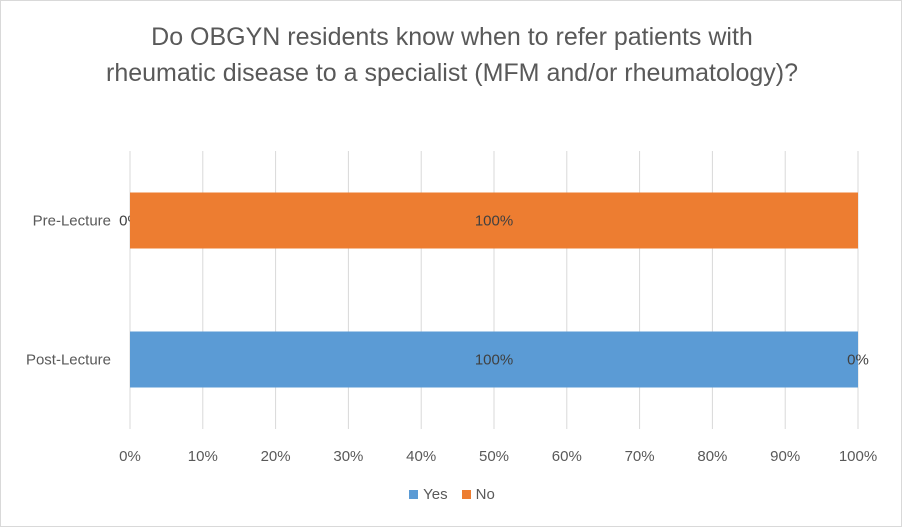 This screenshot has width=902, height=527. What do you see at coordinates (640, 456) in the screenshot?
I see `x-tick-label: 70%` at bounding box center [640, 456].